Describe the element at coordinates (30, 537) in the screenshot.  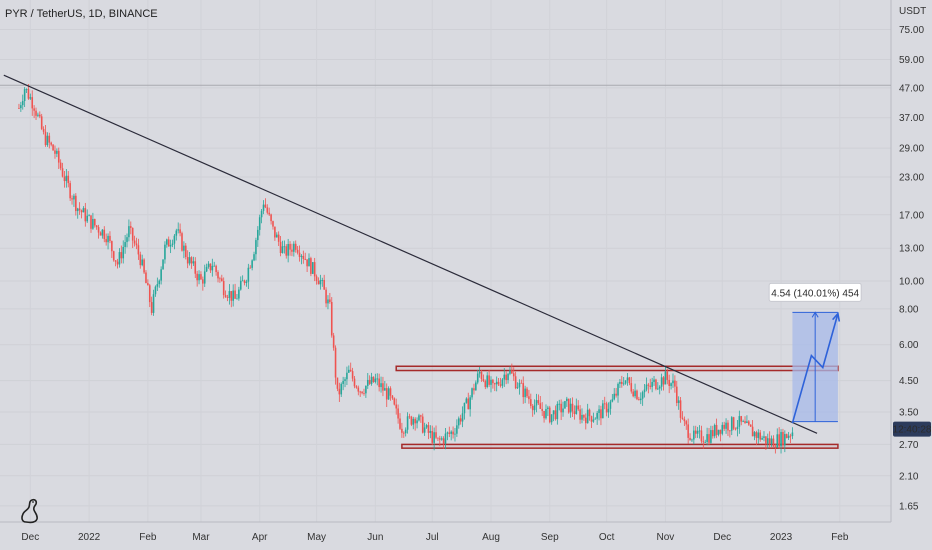
I see `x-tick-label: Dec` at that location.